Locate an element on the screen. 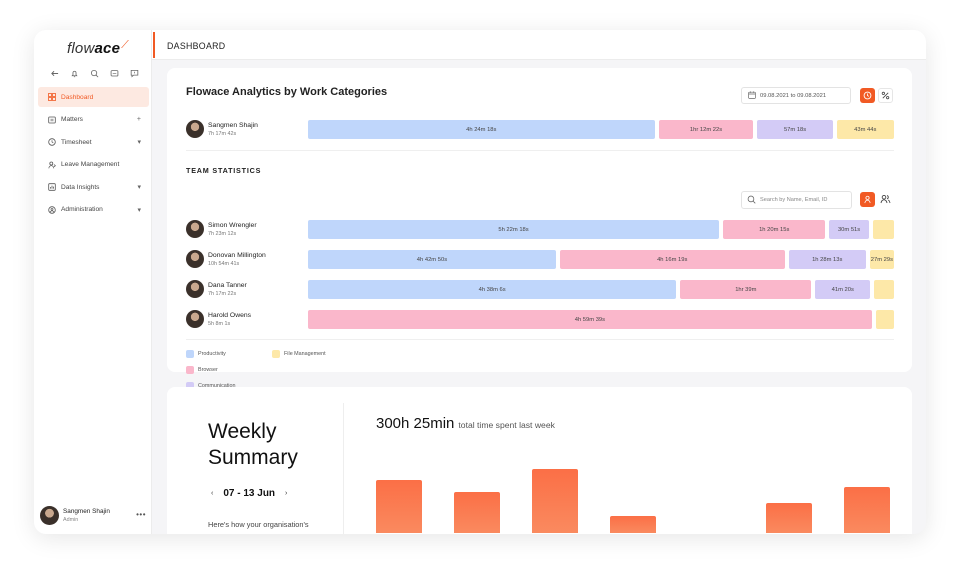  current-user: Sangmen Shajin Admin ••• is located at coordinates (94, 515).